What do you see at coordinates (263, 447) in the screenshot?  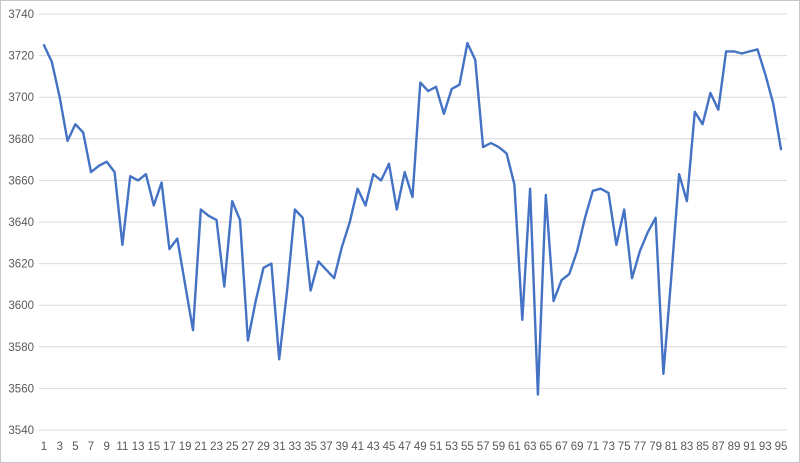 I see `x-tick-label: 29` at bounding box center [263, 447].